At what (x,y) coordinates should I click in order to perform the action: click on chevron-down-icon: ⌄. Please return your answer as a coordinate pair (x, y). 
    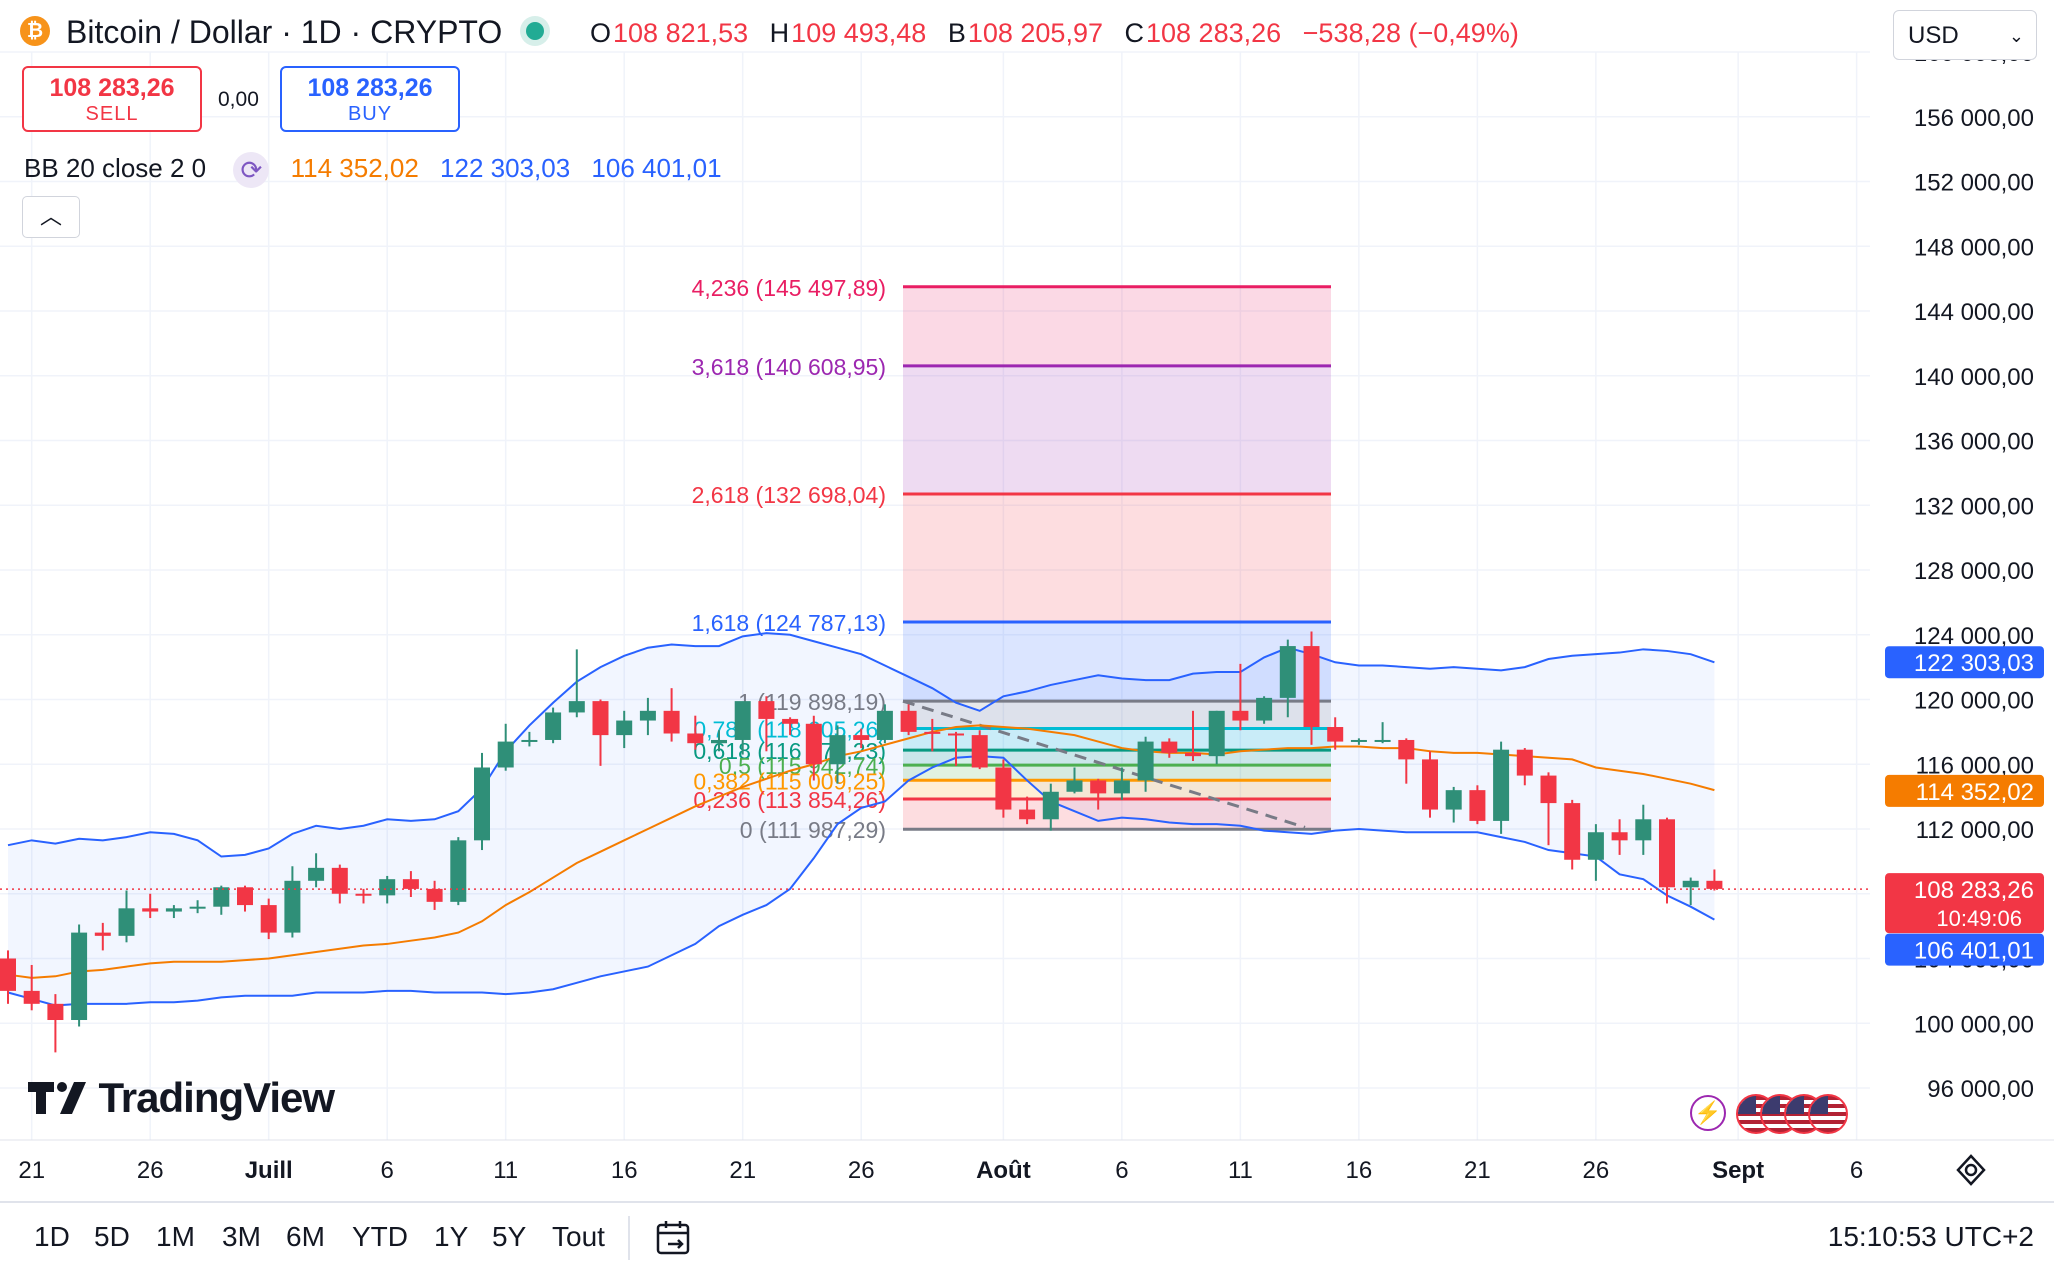
    Looking at the image, I should click on (2016, 36).